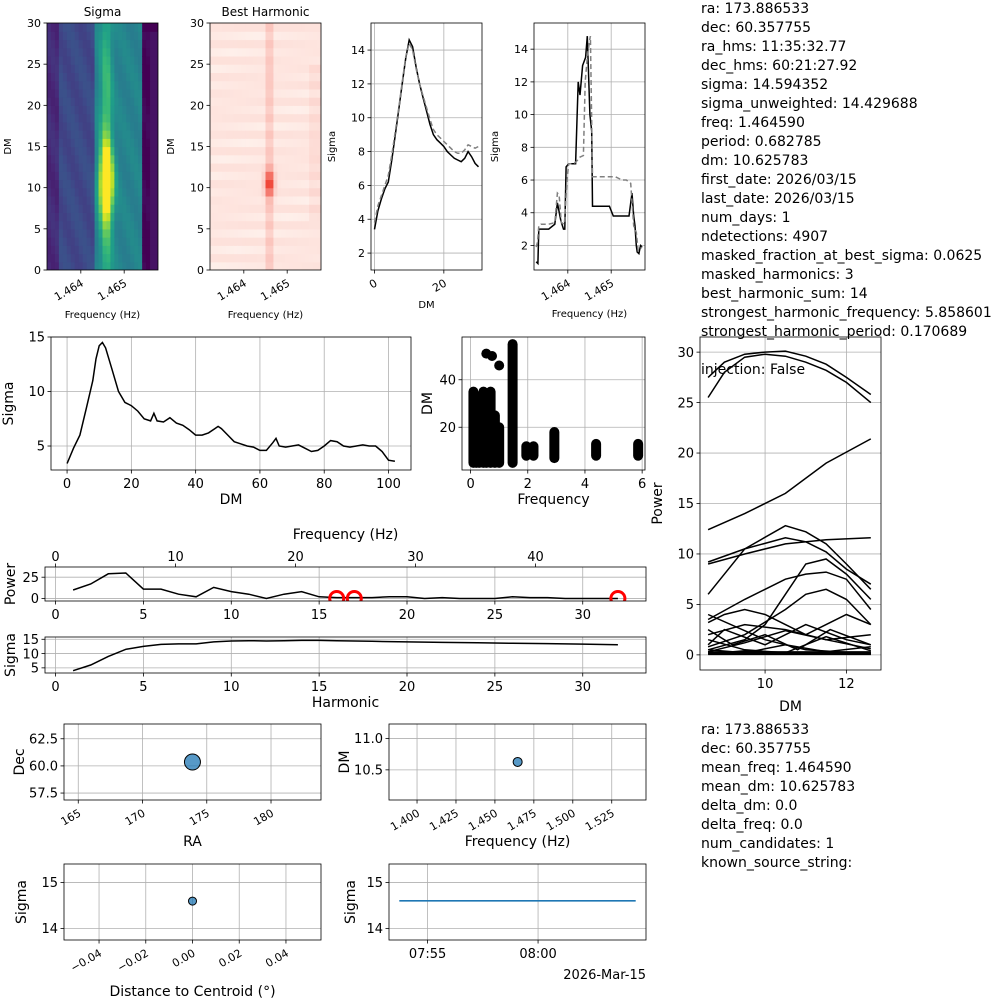 This screenshot has width=1000, height=1000. What do you see at coordinates (358, 118) in the screenshot?
I see `y-tick-label: 10` at bounding box center [358, 118].